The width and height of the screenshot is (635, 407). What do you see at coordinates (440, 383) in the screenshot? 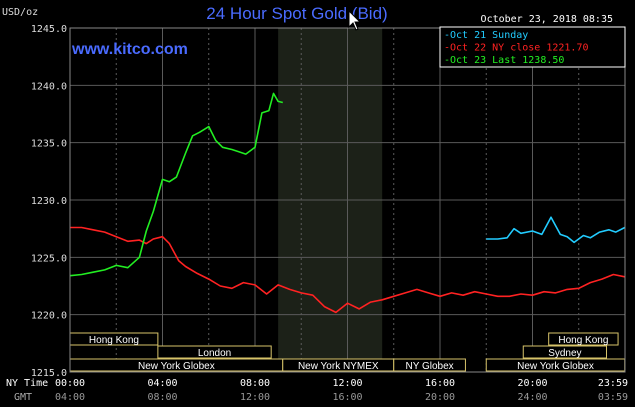
I see `x-tick-label: 16:00` at bounding box center [440, 383].